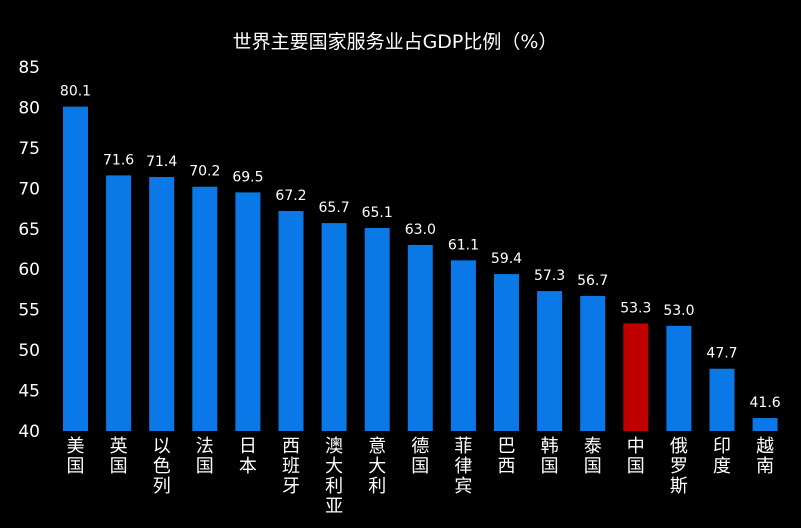  I want to click on data-label: 47.7, so click(721, 354).